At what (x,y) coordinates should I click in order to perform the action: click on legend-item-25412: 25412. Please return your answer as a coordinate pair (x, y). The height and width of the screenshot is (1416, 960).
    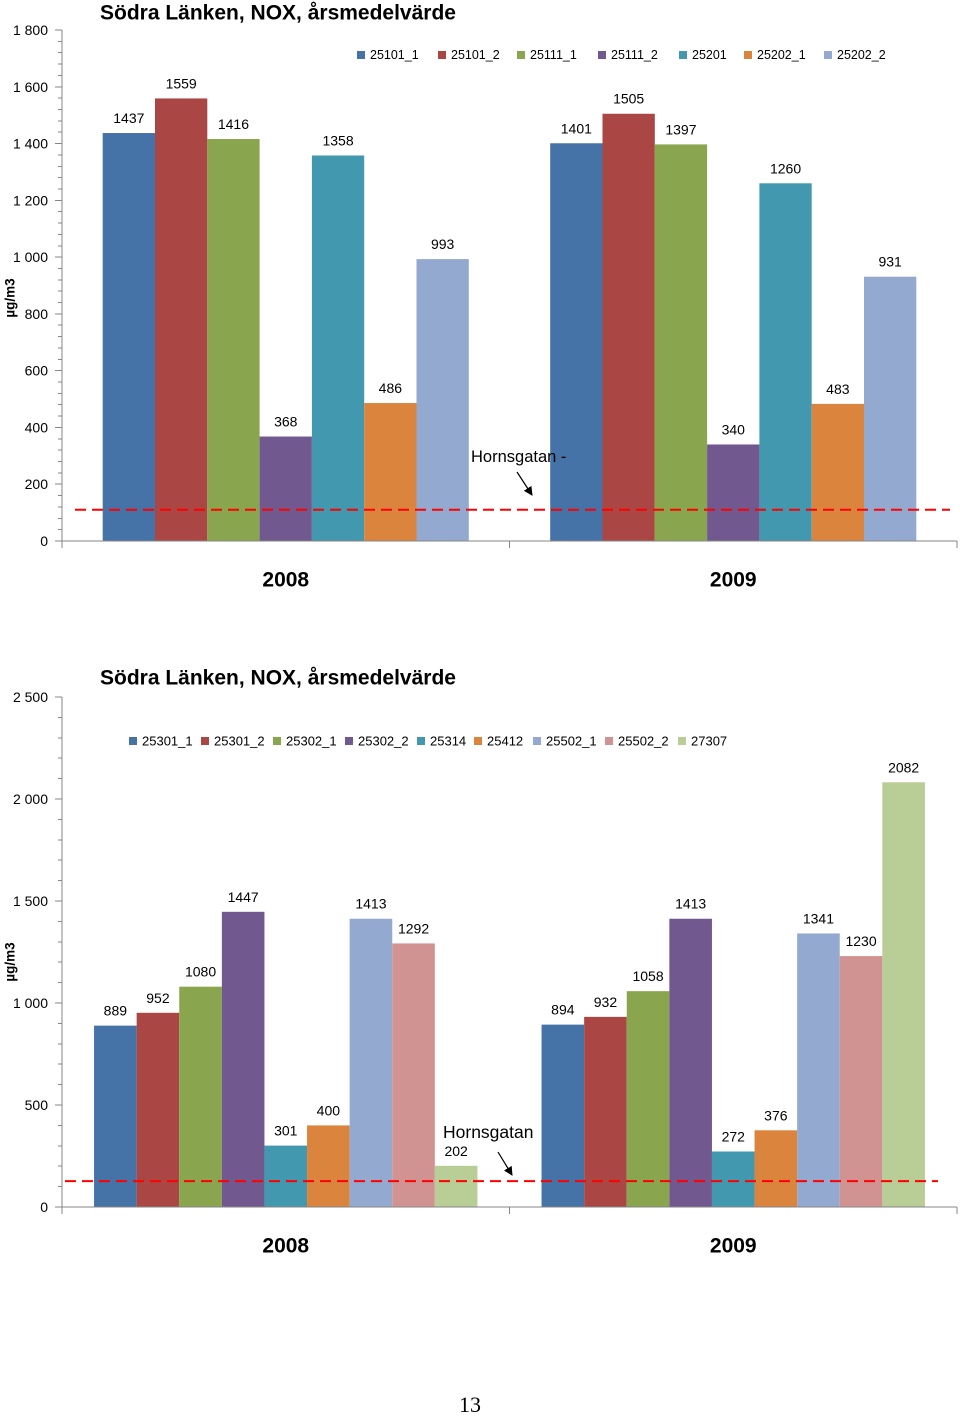
    Looking at the image, I should click on (498, 741).